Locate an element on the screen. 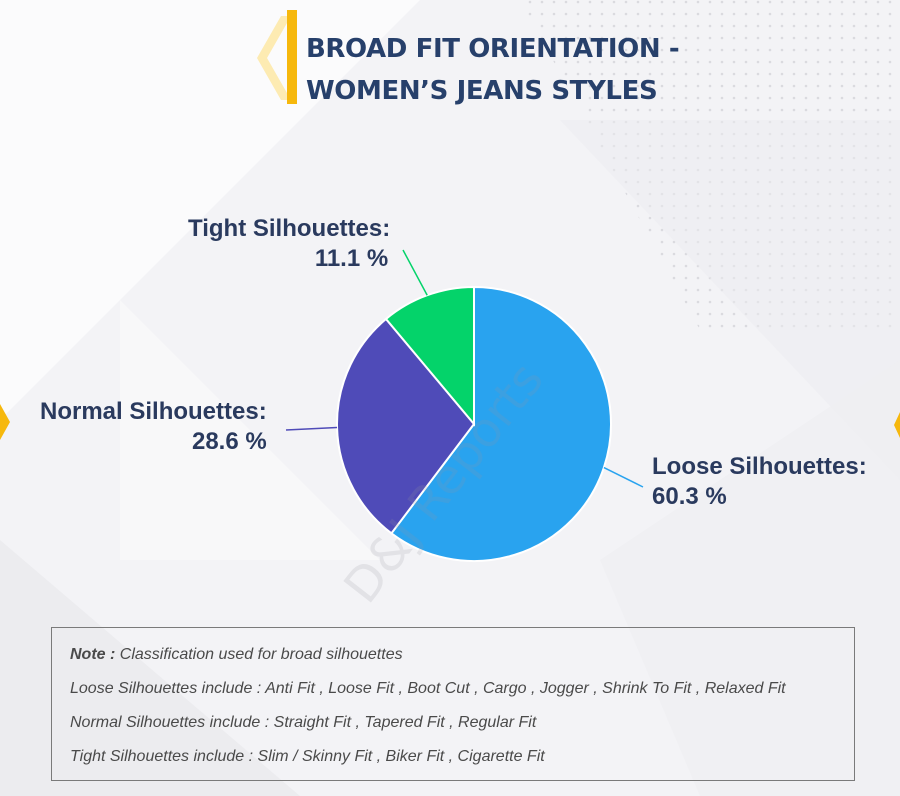  label-loose-value: 60.3 % is located at coordinates (689, 496).